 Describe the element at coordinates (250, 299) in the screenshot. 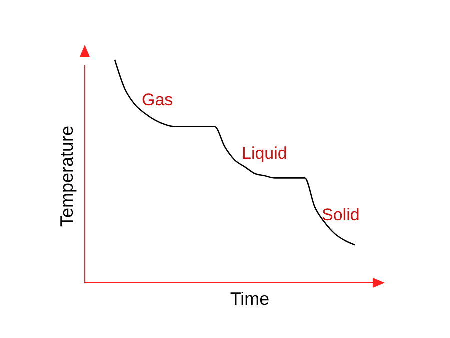

I see `x-axis-title: Time` at that location.